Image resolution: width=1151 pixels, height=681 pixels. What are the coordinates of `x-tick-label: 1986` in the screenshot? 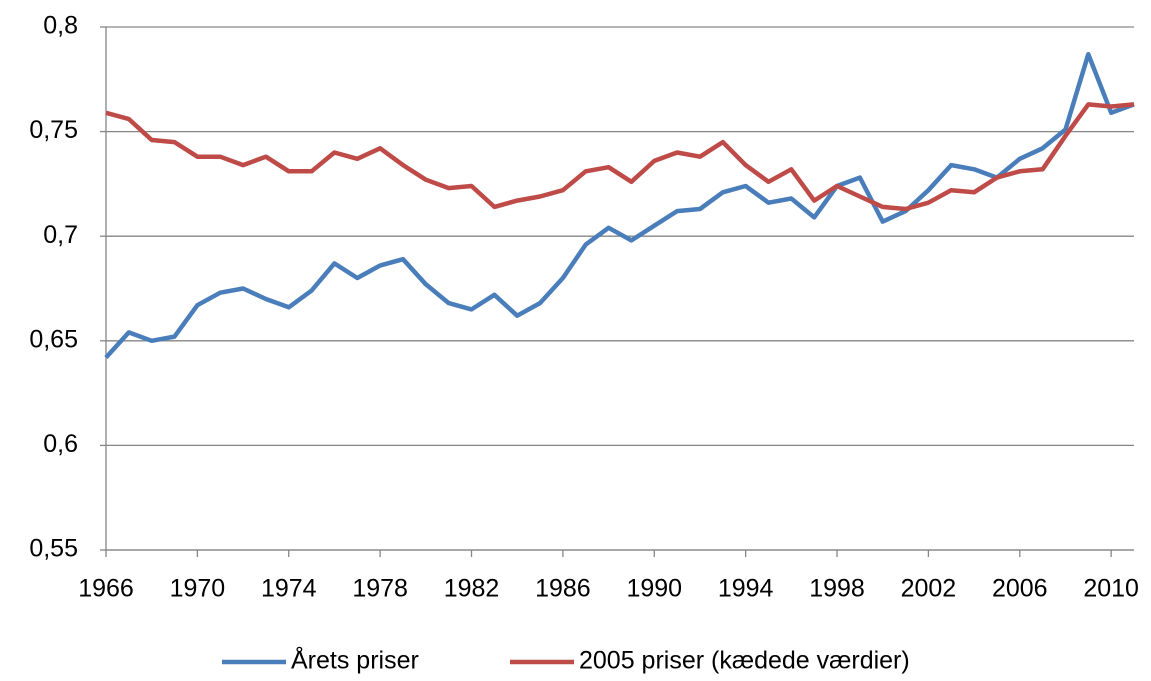 It's located at (563, 589).